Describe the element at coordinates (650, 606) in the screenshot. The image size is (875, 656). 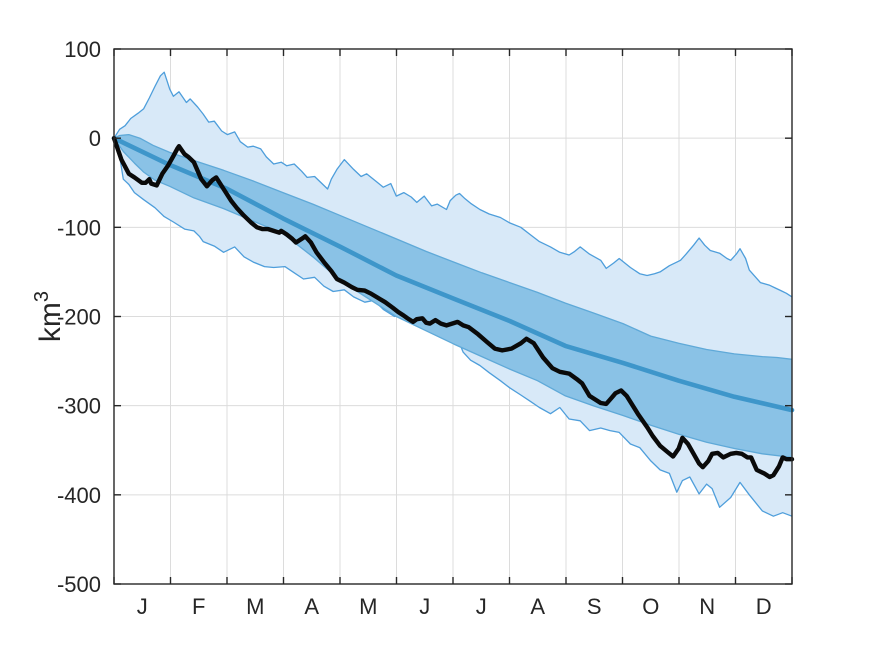
I see `x-tick-label-month: O` at that location.